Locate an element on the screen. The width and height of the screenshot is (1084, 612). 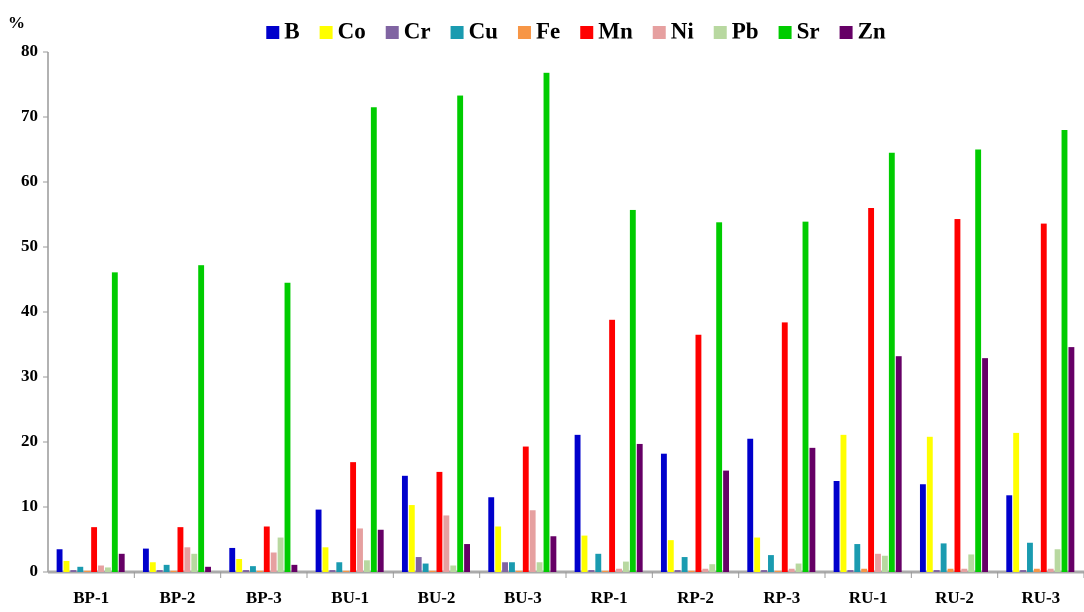
legend-label: Mn is located at coordinates (615, 30).